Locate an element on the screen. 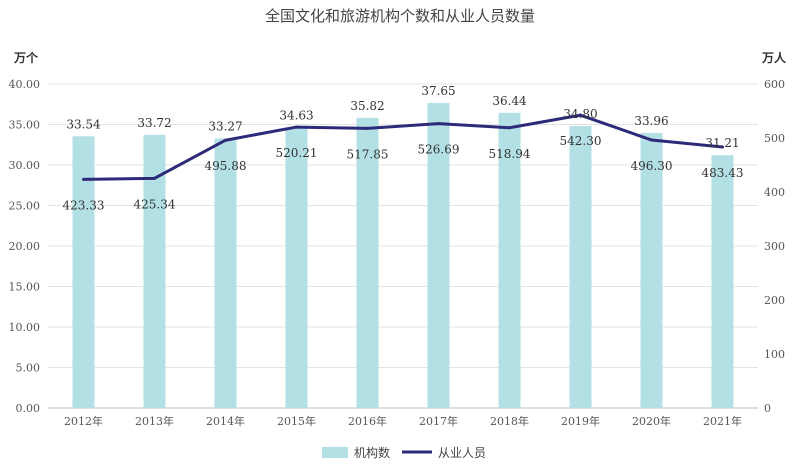 The height and width of the screenshot is (476, 800). line-series is located at coordinates (403, 147).